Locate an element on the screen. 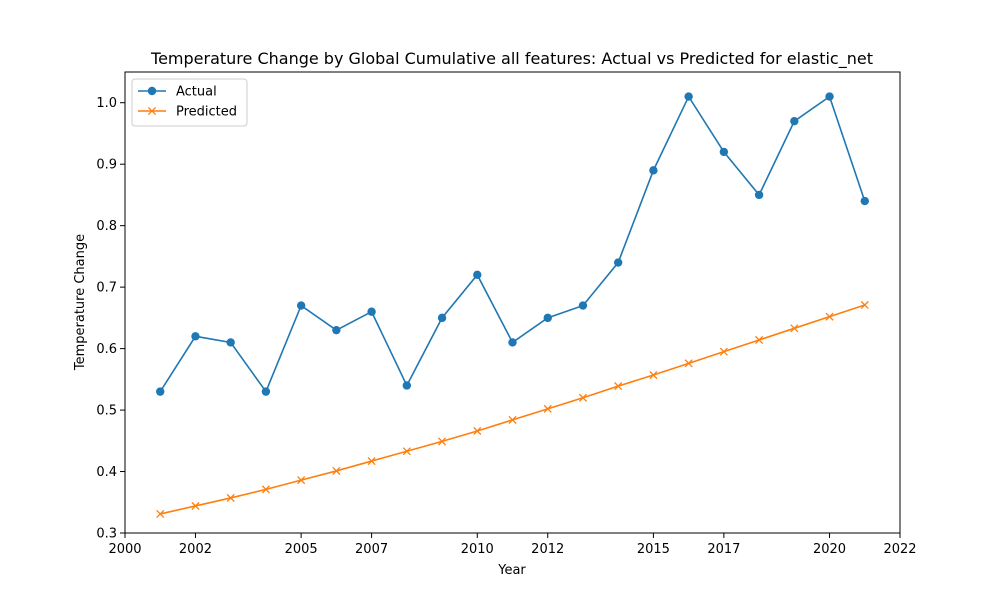 This screenshot has width=1000, height=600. x-tick-label: 2020 is located at coordinates (829, 549).